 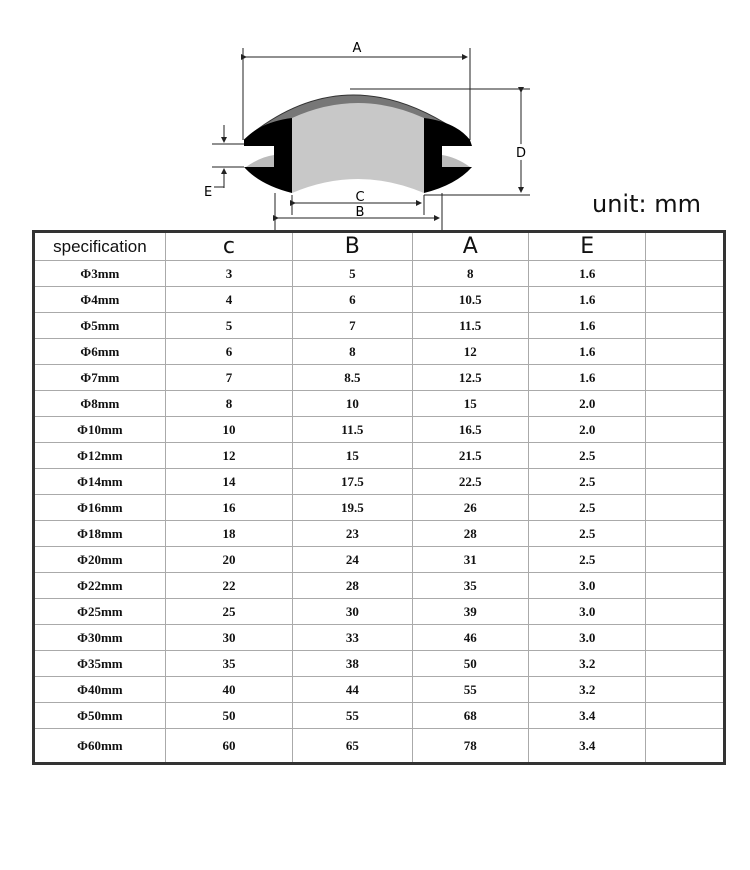 I want to click on cell-c: 16, so click(x=229, y=507).